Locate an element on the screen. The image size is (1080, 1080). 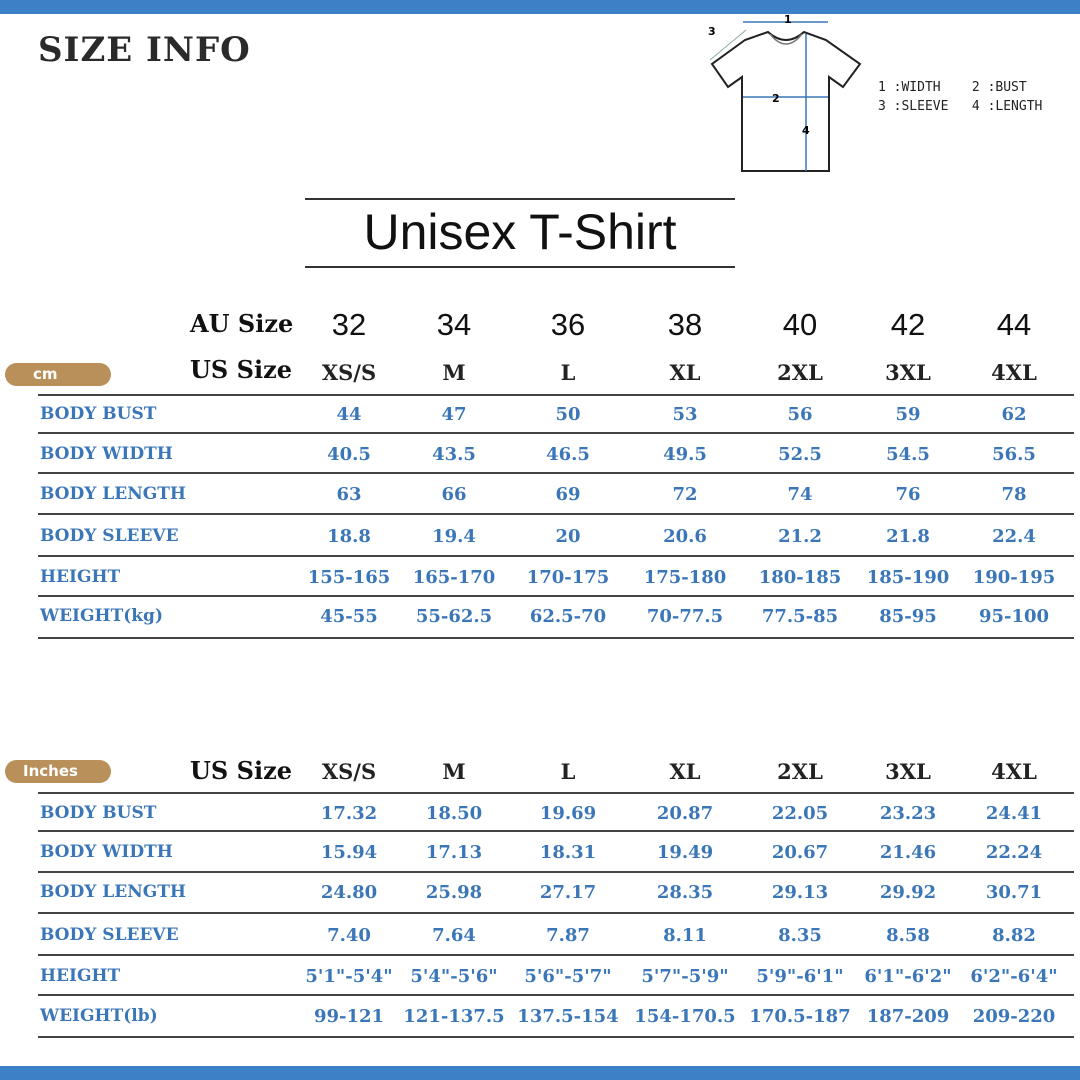
us-size-6: 4XL is located at coordinates (1014, 372).